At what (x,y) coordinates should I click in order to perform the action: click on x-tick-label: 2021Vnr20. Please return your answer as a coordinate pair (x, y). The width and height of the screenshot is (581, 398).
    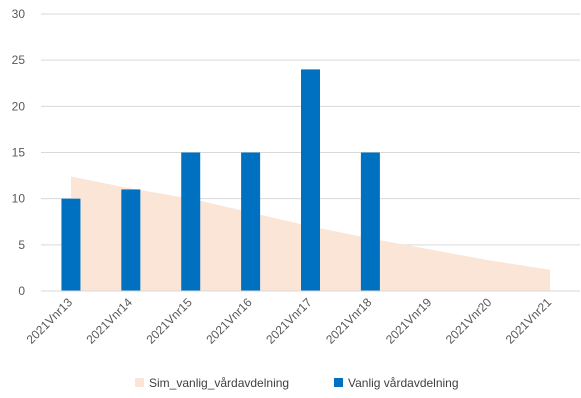
    Looking at the image, I should click on (469, 321).